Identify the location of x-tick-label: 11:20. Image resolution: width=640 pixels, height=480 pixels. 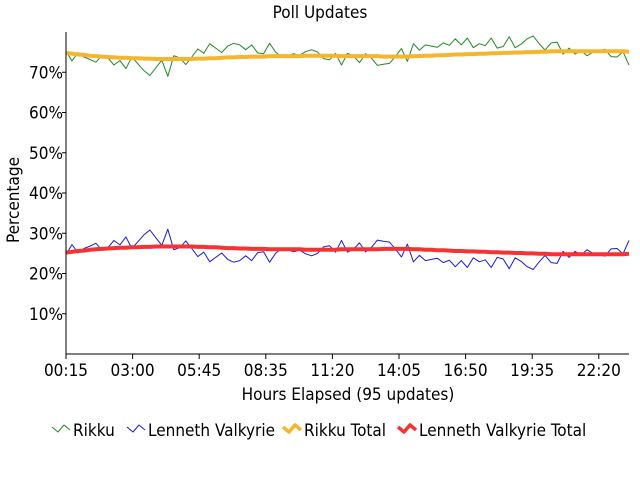
(332, 371).